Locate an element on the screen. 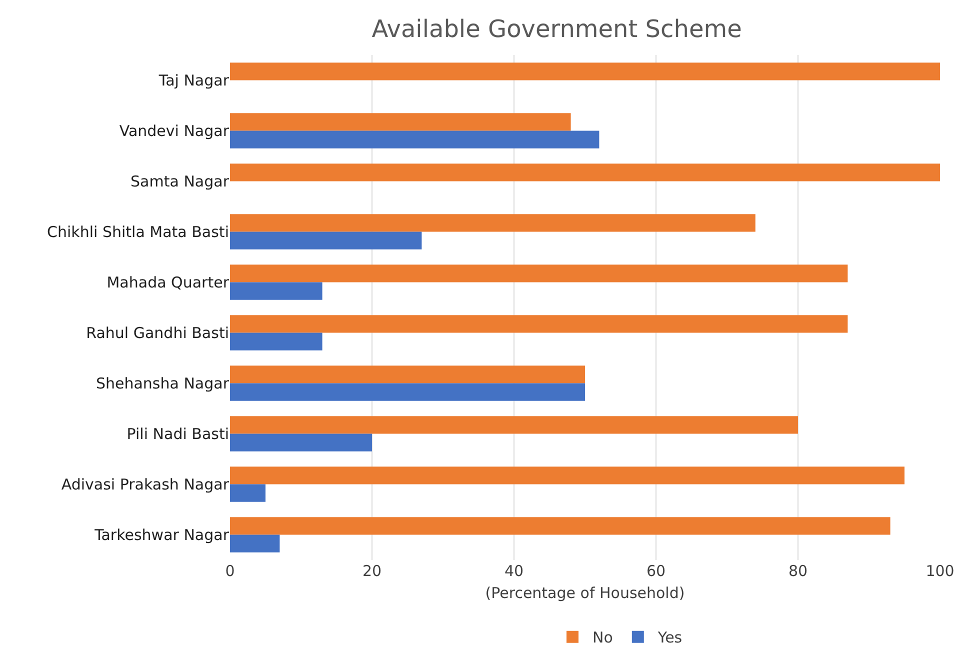  y-tick-label: Rahul Gandhi Basti is located at coordinates (157, 333).